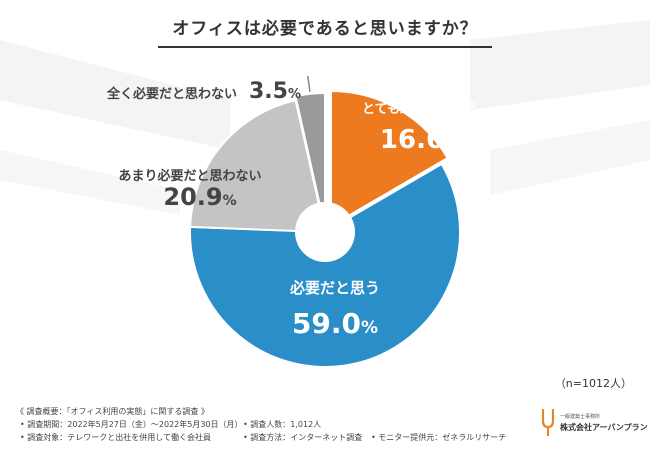 The image size is (650, 450). I want to click on slice-label-2: 必要だと思う, so click(334, 288).